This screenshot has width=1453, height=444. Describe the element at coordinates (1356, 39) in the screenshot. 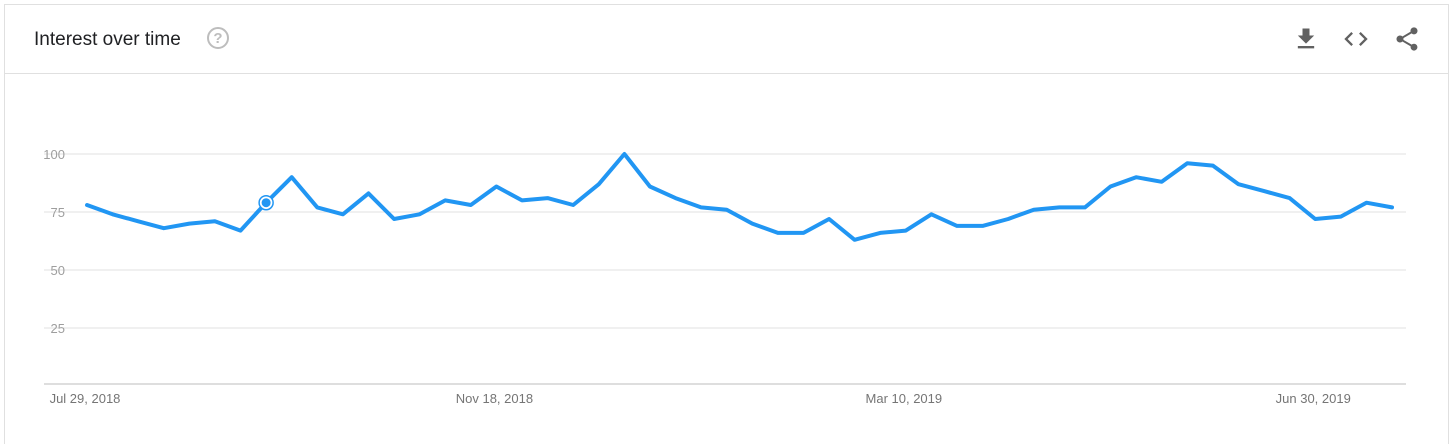

I see `embed-code-icon` at that location.